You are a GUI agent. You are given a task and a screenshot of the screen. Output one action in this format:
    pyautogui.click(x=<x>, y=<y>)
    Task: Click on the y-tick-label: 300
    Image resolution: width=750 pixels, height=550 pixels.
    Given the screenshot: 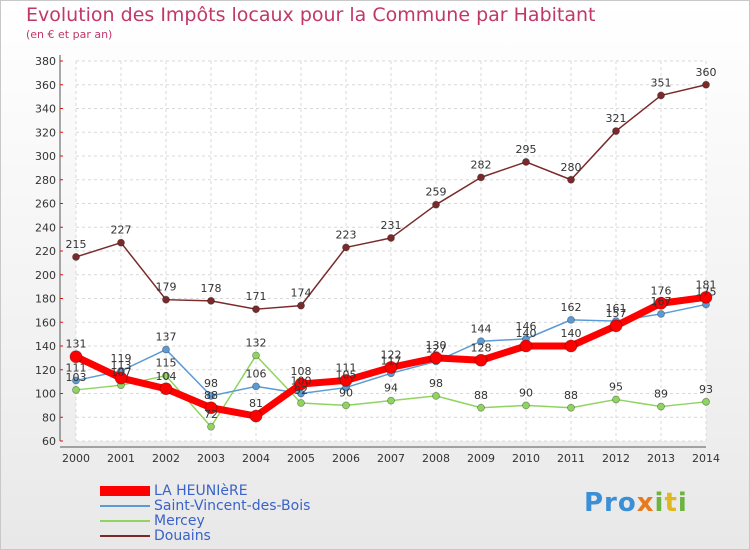 What is the action you would take?
    pyautogui.click(x=45, y=156)
    